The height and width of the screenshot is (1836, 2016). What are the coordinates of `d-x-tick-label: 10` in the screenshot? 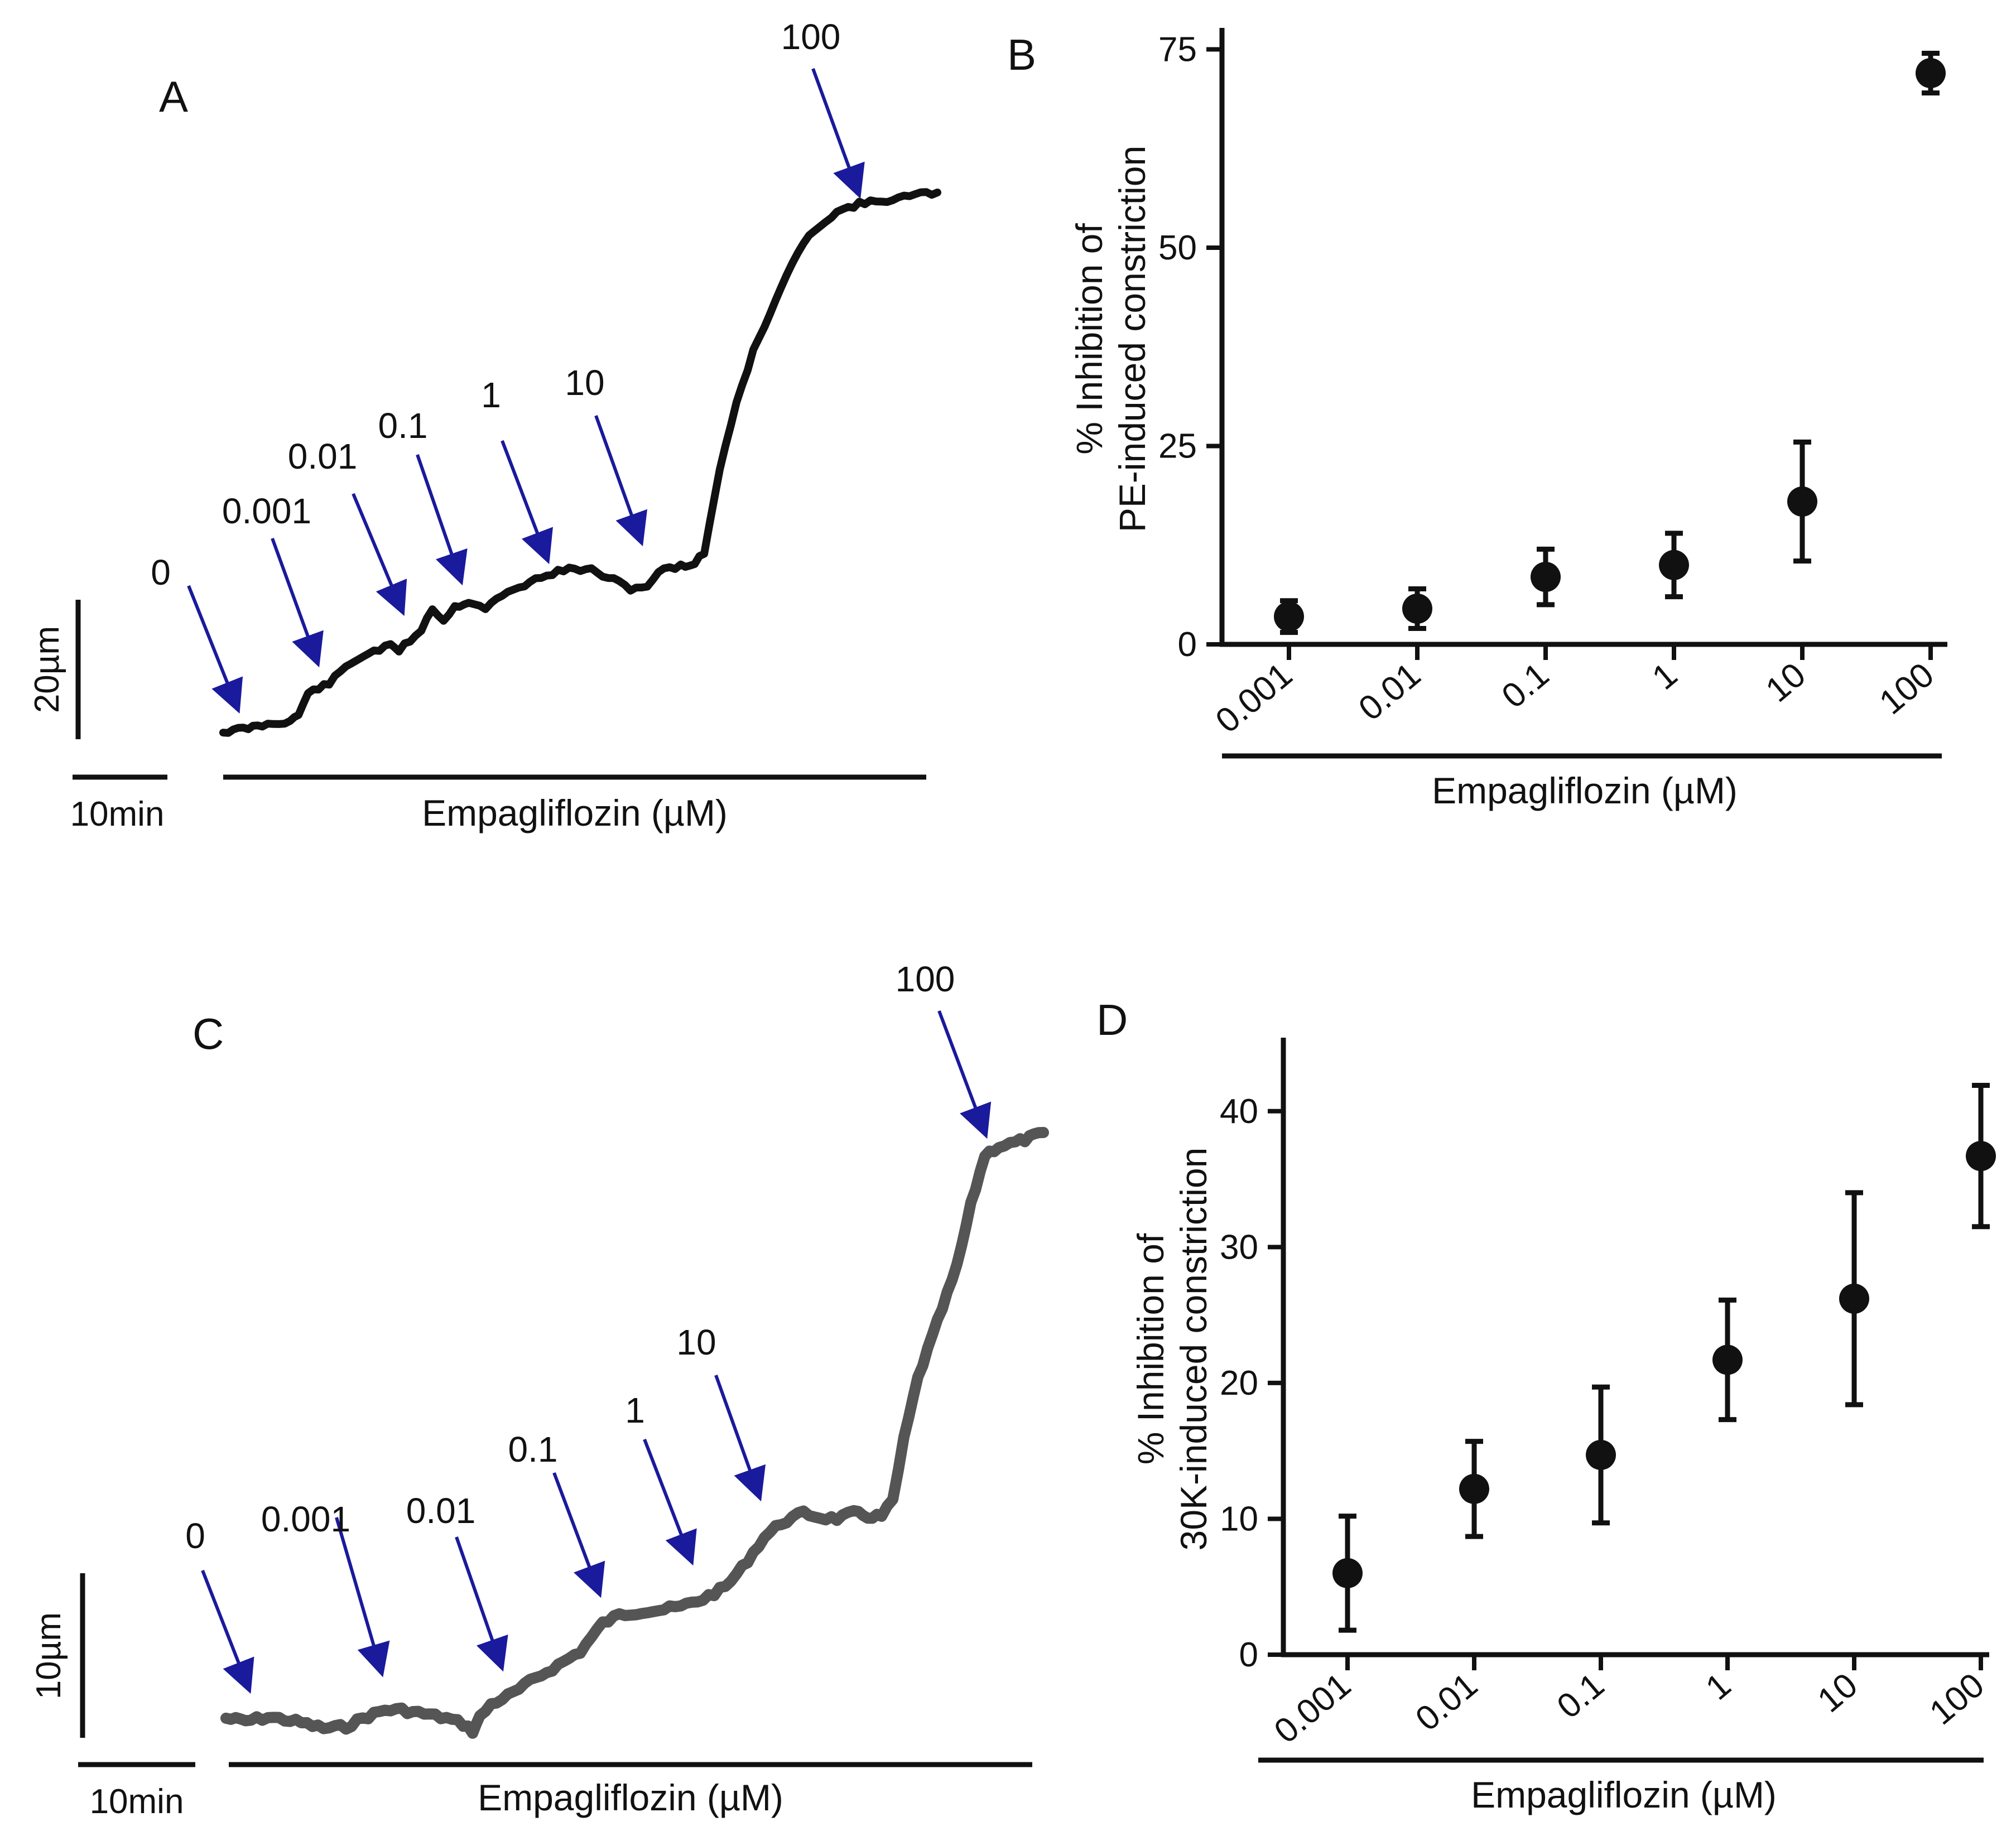 It's located at (1838, 1693).